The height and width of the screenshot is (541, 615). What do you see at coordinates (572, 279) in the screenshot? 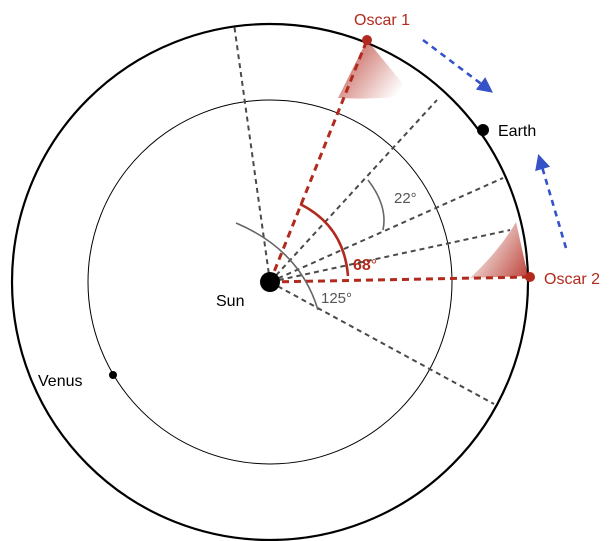
I see `oscar2-label: Oscar 2` at bounding box center [572, 279].